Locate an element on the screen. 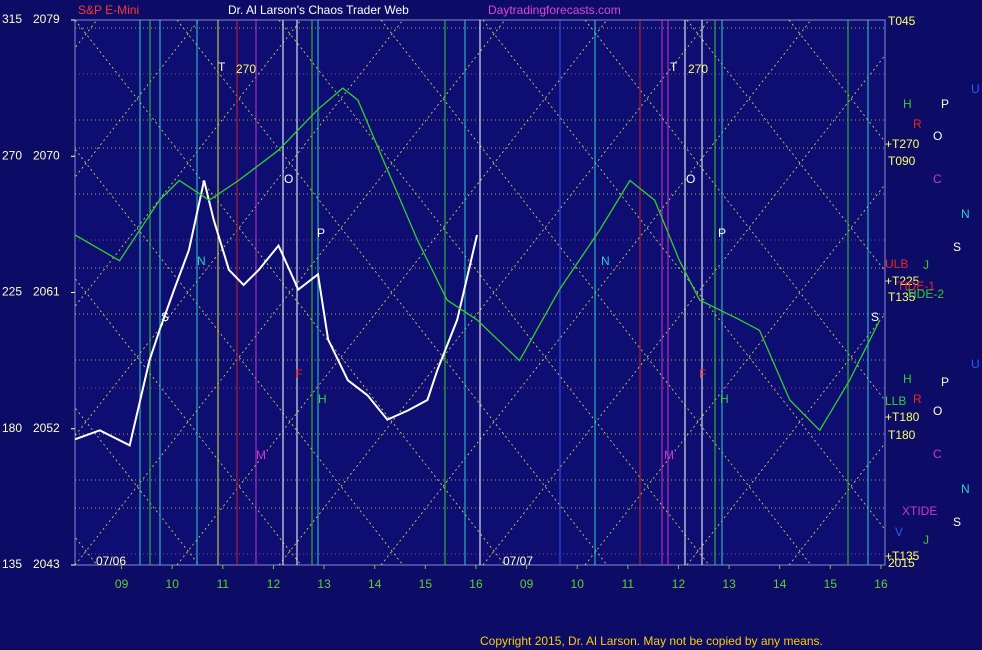 The height and width of the screenshot is (650, 982). annotation: 2015 is located at coordinates (901, 563).